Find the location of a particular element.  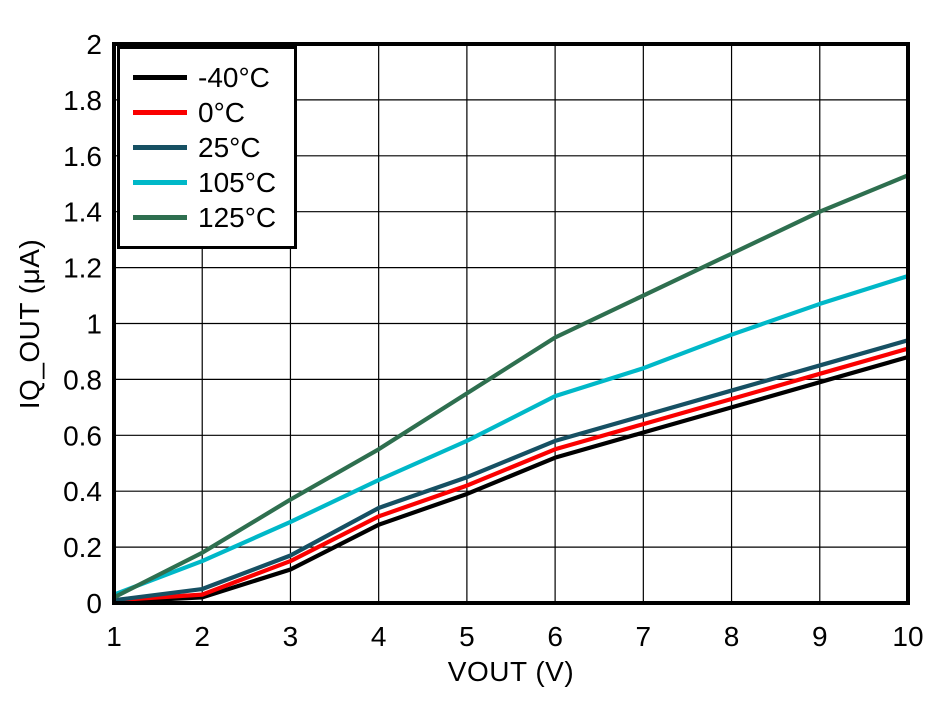

y-tick-label: 1.6 is located at coordinates (82, 156).